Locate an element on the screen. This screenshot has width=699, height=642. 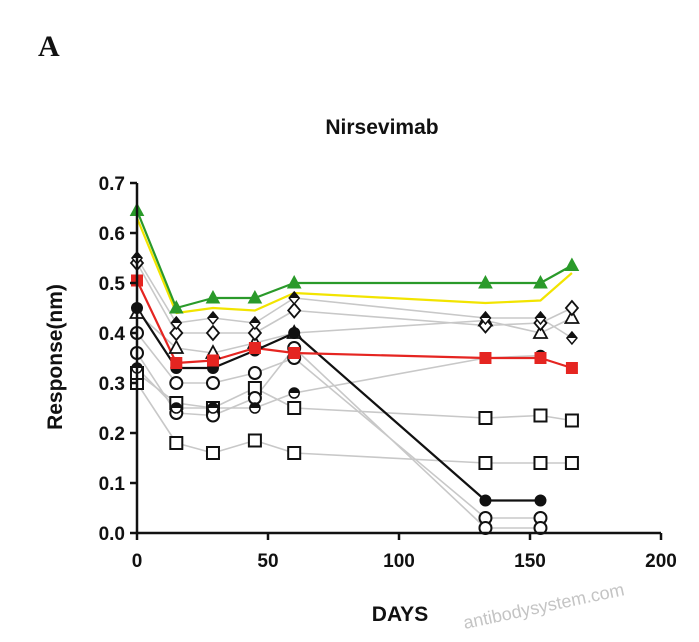
y-tick-label-2: 0.1 is located at coordinates (112, 484).